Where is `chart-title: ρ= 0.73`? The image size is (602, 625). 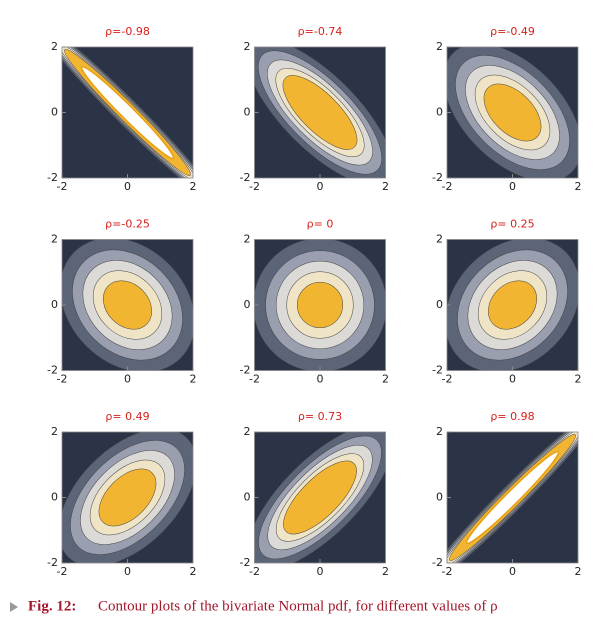
chart-title: ρ= 0.73 is located at coordinates (320, 416).